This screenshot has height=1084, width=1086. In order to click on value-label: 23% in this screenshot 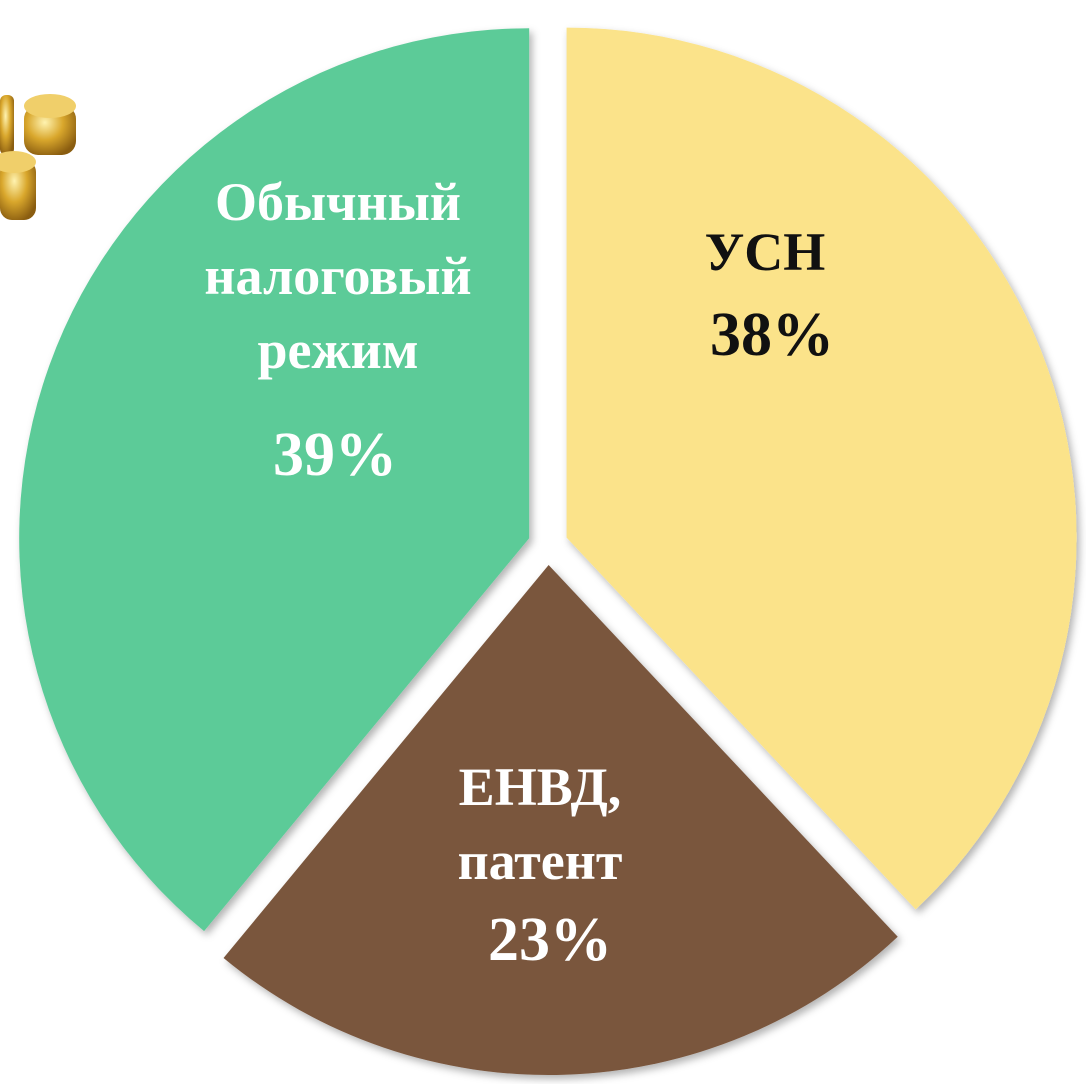, I will do `click(550, 940)`.